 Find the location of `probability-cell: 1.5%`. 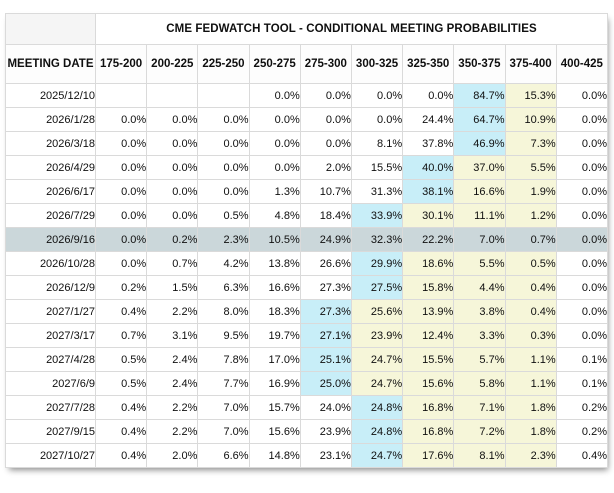

probability-cell: 1.5% is located at coordinates (172, 287).